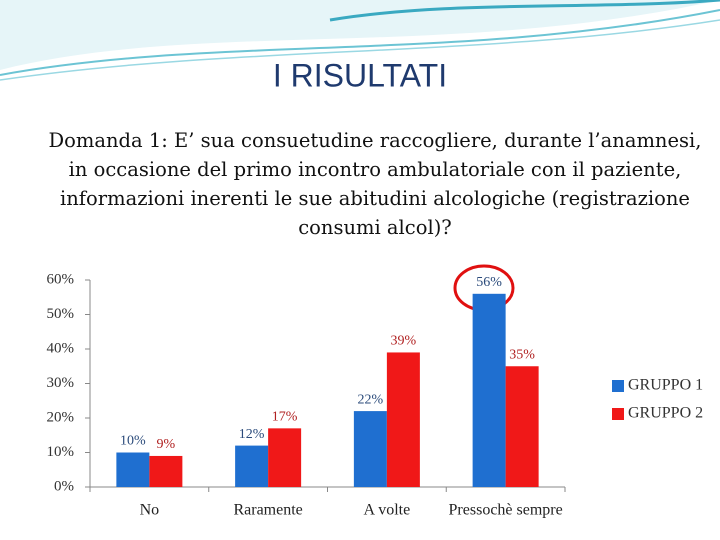 The width and height of the screenshot is (720, 540). What do you see at coordinates (150, 510) in the screenshot?
I see `x-tick-label: No` at bounding box center [150, 510].